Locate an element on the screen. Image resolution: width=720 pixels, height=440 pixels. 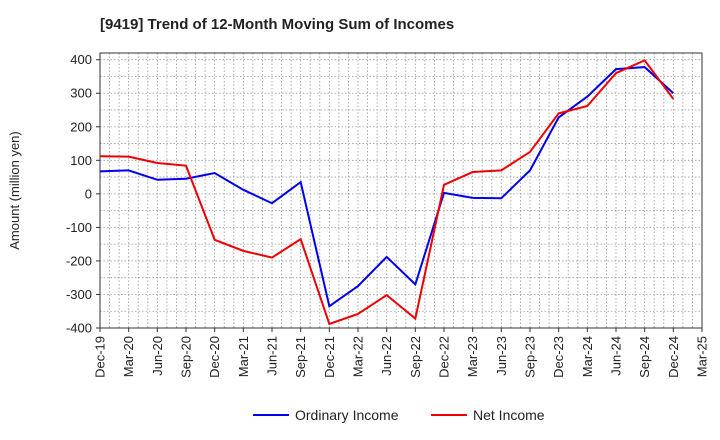
legend: Ordinary Income Net Income is located at coordinates (399, 415).